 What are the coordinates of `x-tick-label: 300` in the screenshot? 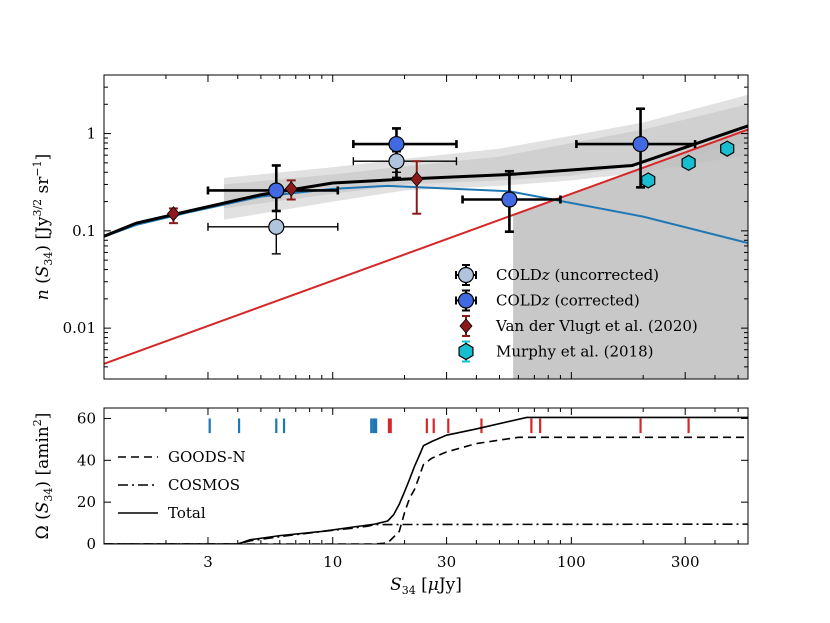 It's located at (685, 562).